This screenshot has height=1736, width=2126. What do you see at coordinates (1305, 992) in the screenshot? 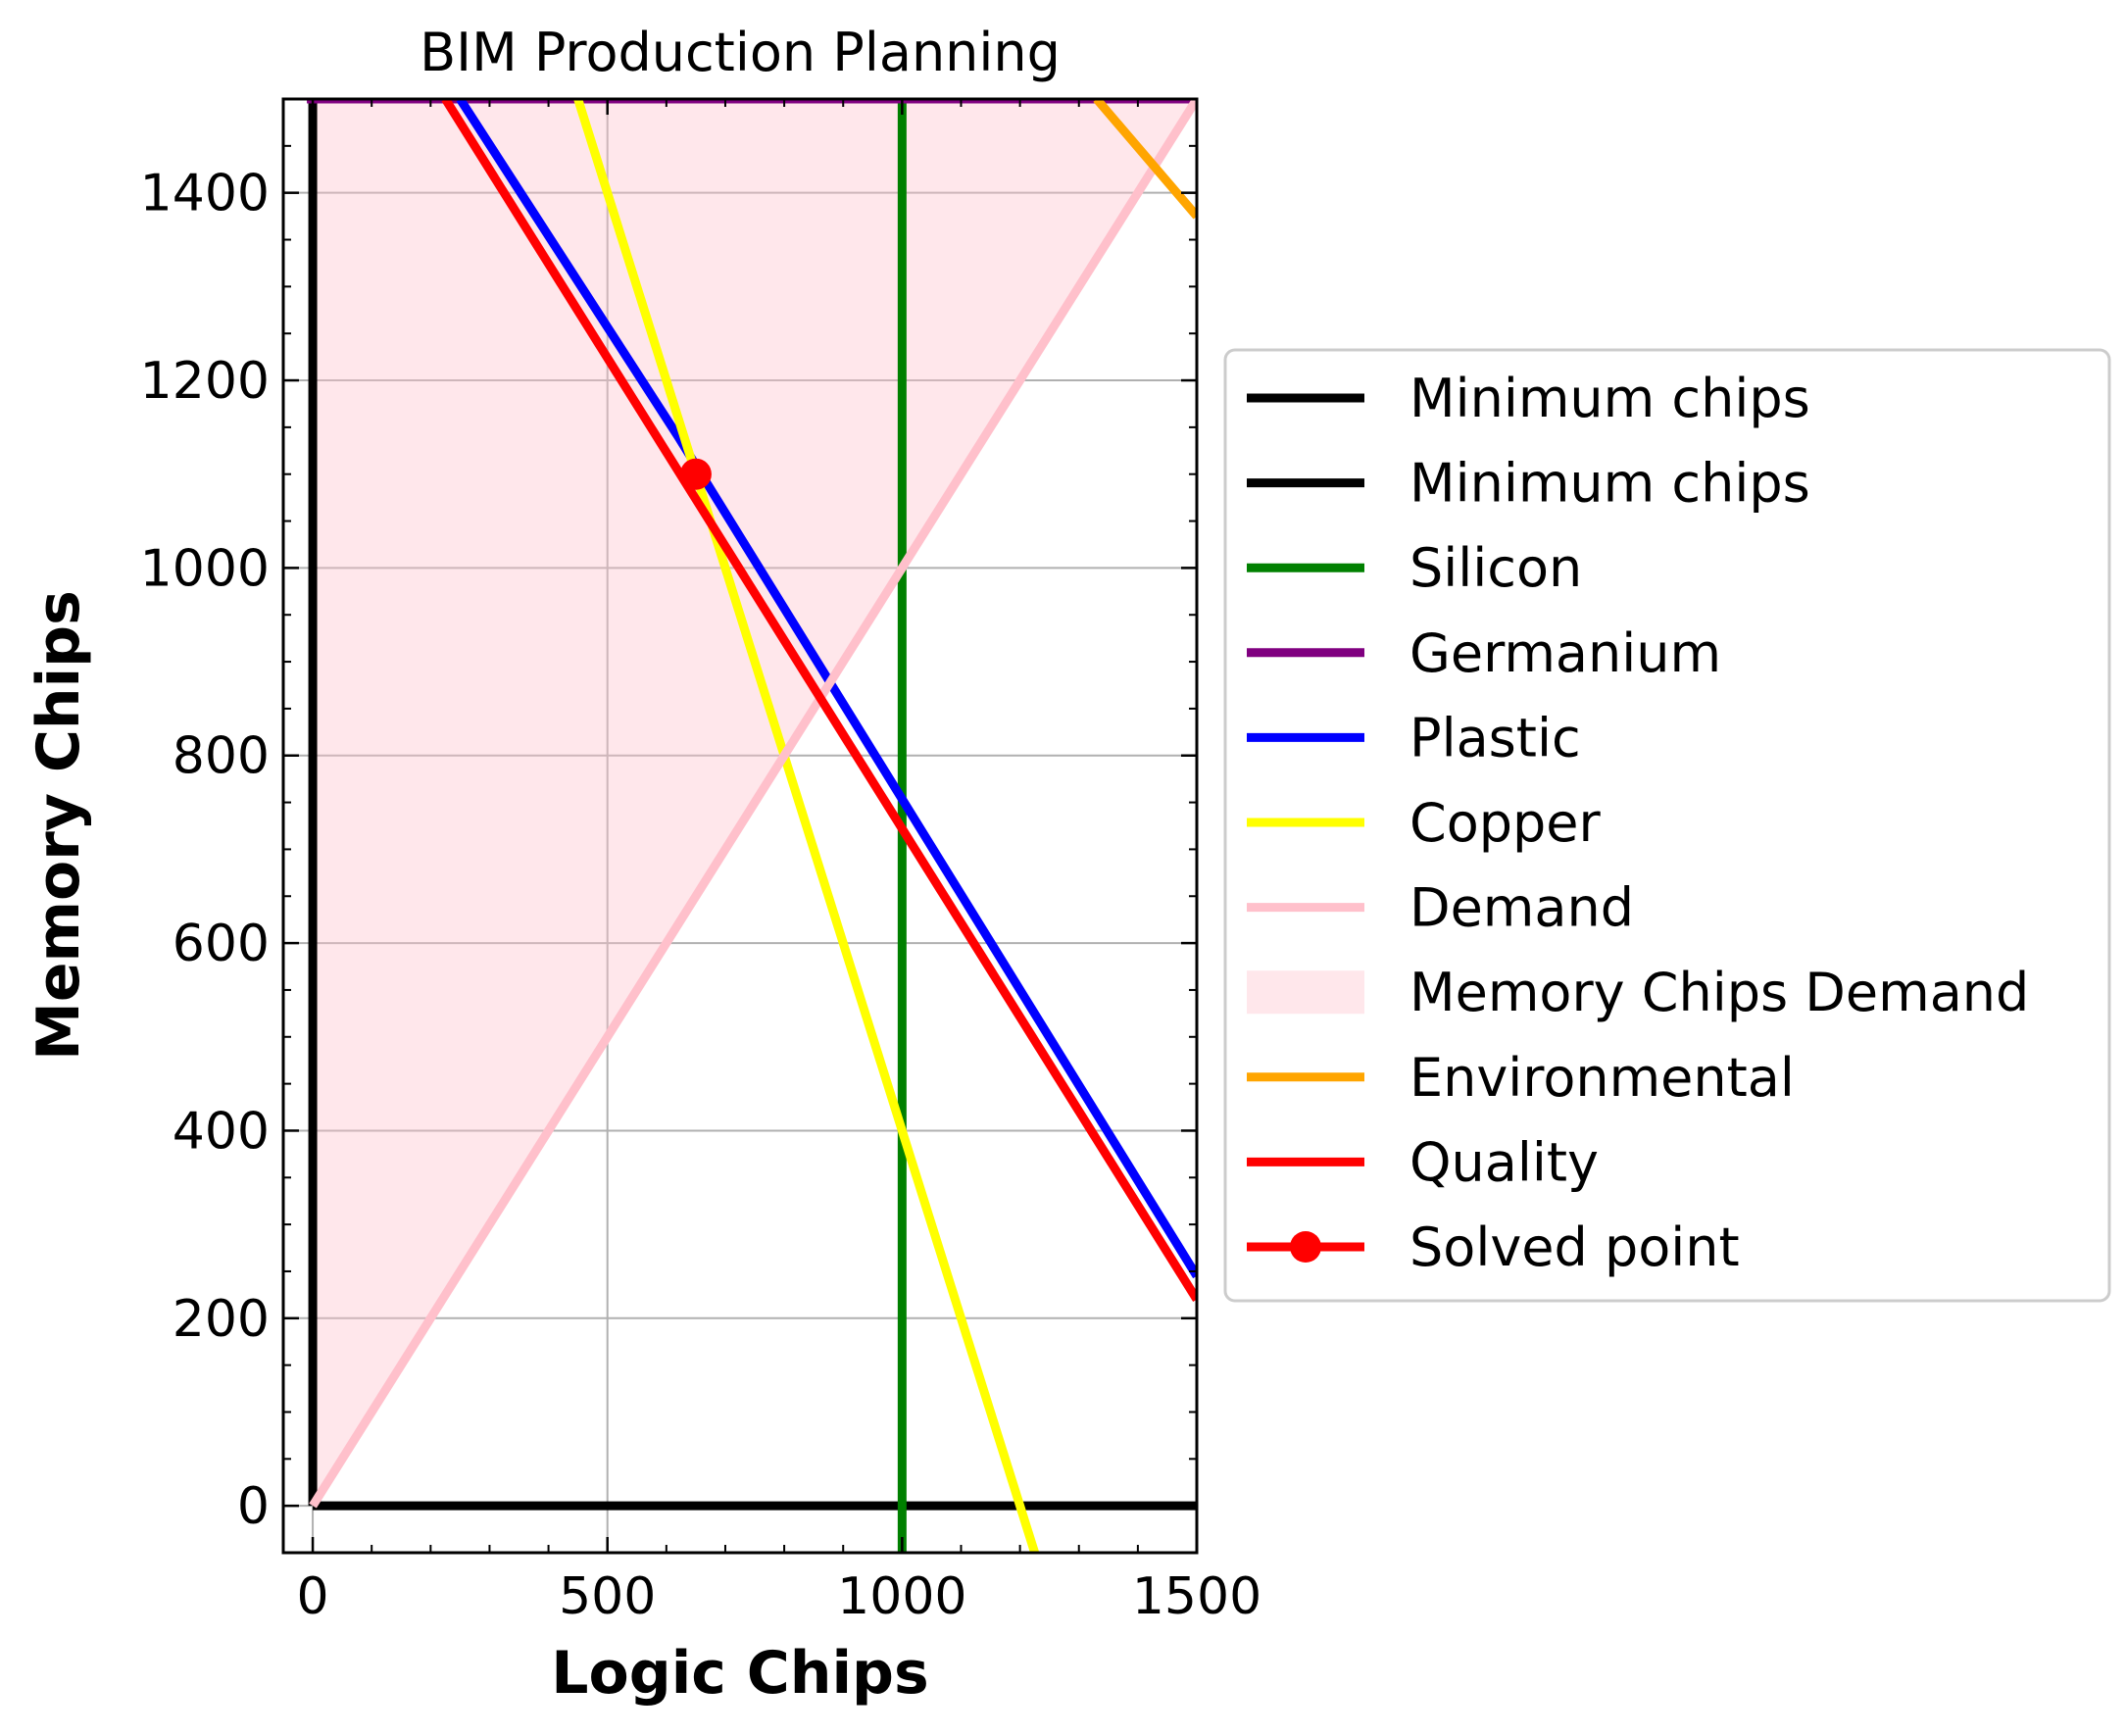
I see `legend-swatch-fill` at bounding box center [1305, 992].